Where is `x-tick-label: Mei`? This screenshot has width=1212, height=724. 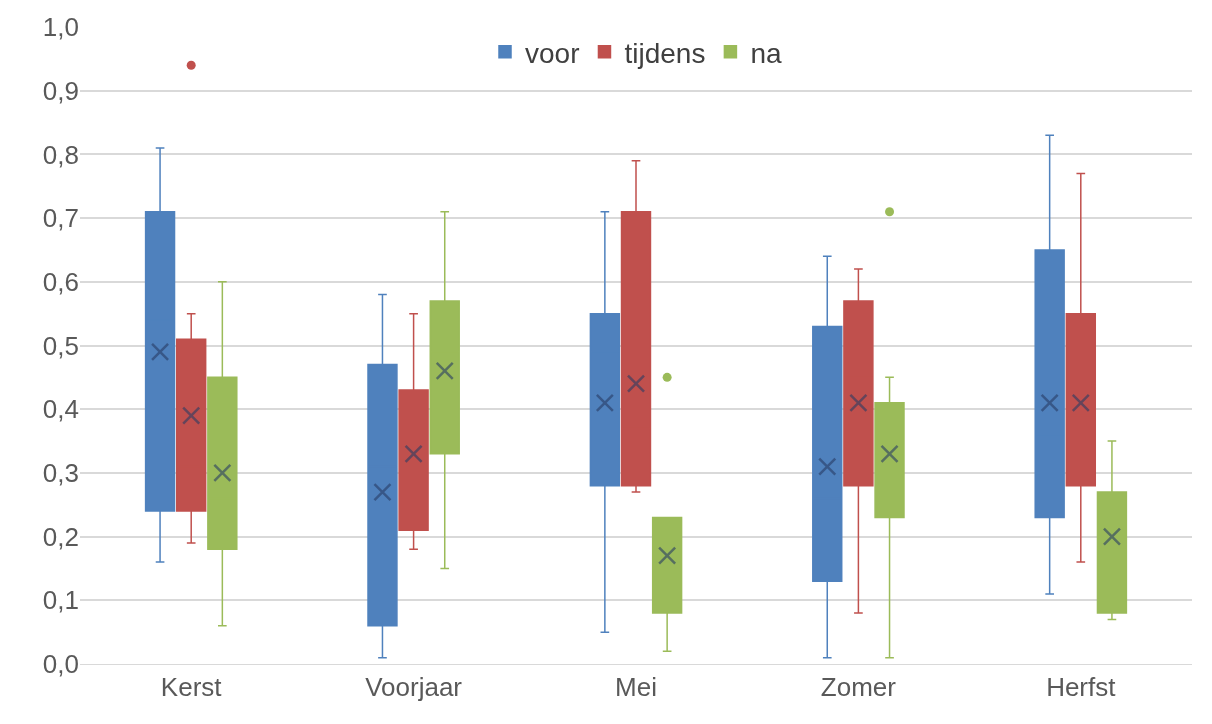
x-tick-label: Mei is located at coordinates (636, 687).